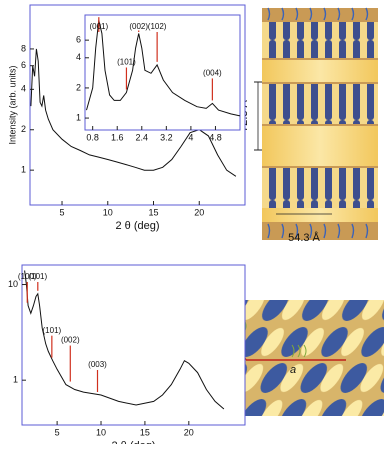 This screenshot has height=449, width=387. Describe the element at coordinates (304, 237) in the screenshot. I see `lateral-spacing-label: 54.3 Å` at that location.